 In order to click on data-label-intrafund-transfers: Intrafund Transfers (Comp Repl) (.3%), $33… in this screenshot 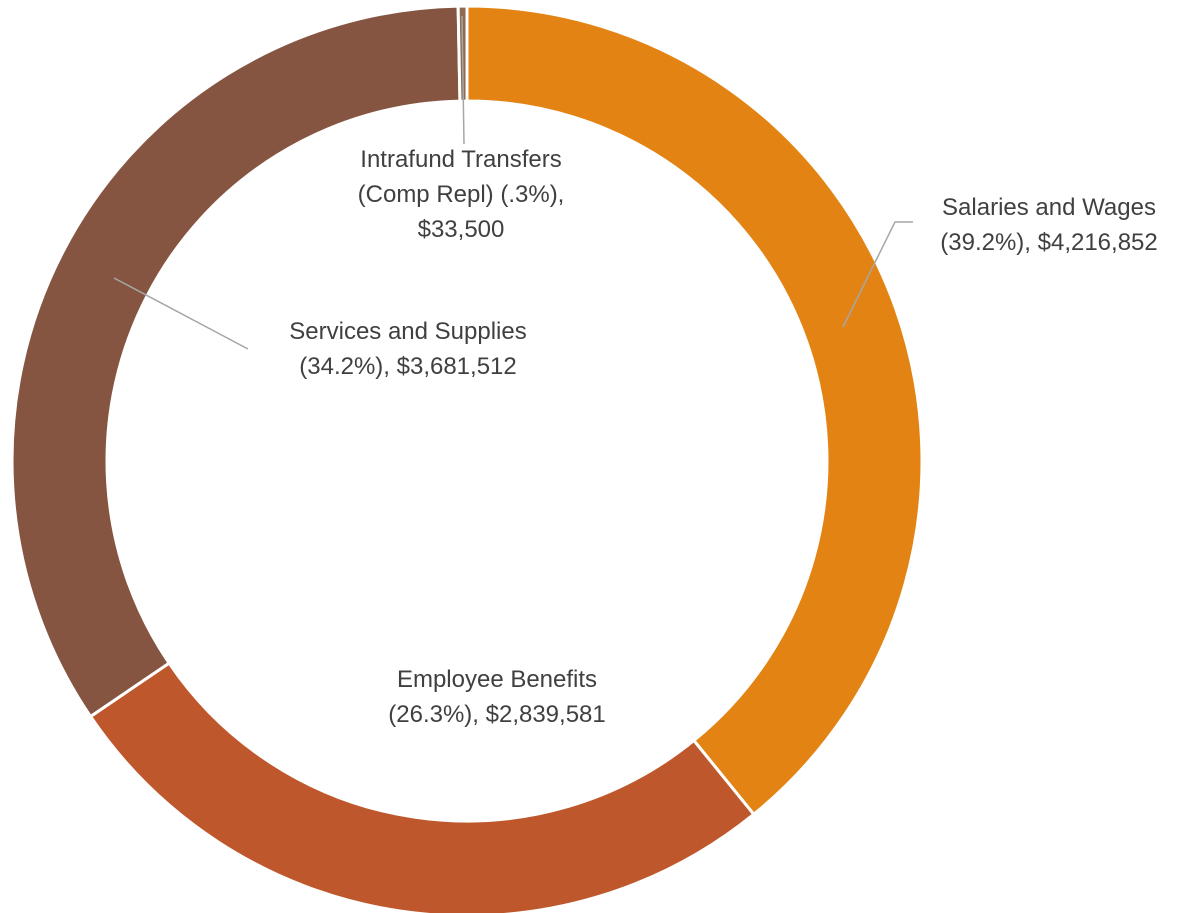, I will do `click(461, 194)`.